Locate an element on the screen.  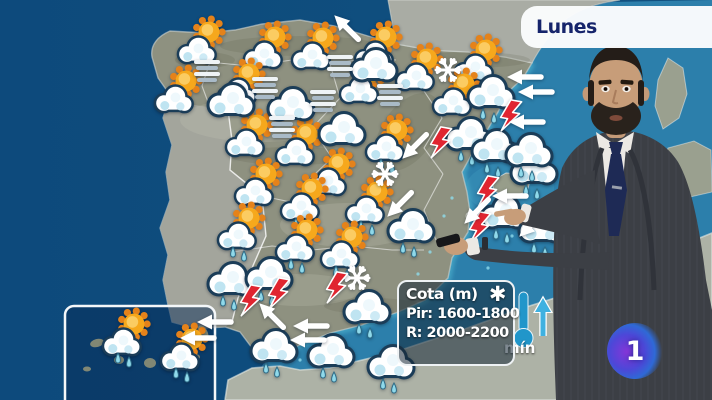
lapel-right is located at coordinates (642, 219).